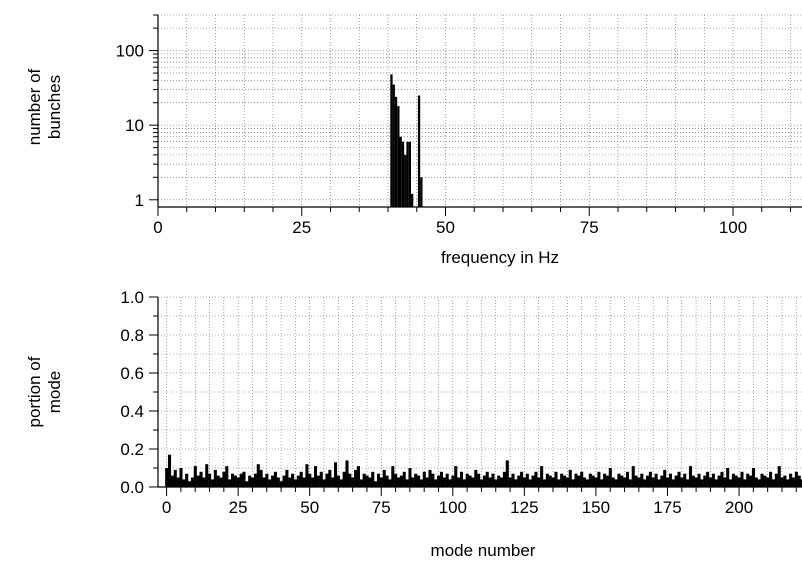  I want to click on mode-y-axis-label-line1: portion of, so click(34, 391).